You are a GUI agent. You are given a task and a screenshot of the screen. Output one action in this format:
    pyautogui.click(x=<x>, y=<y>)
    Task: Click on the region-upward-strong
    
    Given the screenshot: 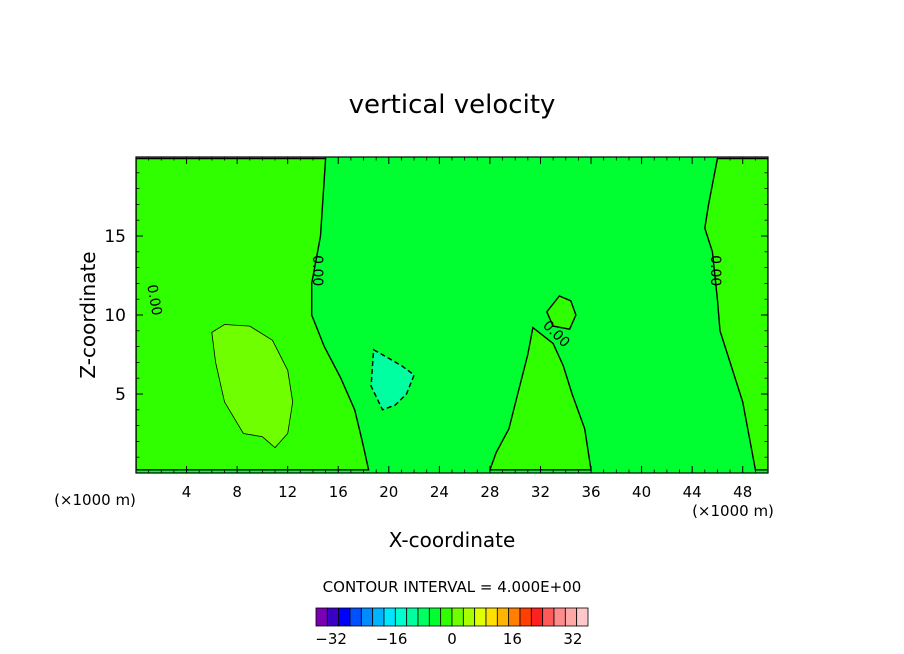 What is the action you would take?
    pyautogui.click(x=252, y=386)
    